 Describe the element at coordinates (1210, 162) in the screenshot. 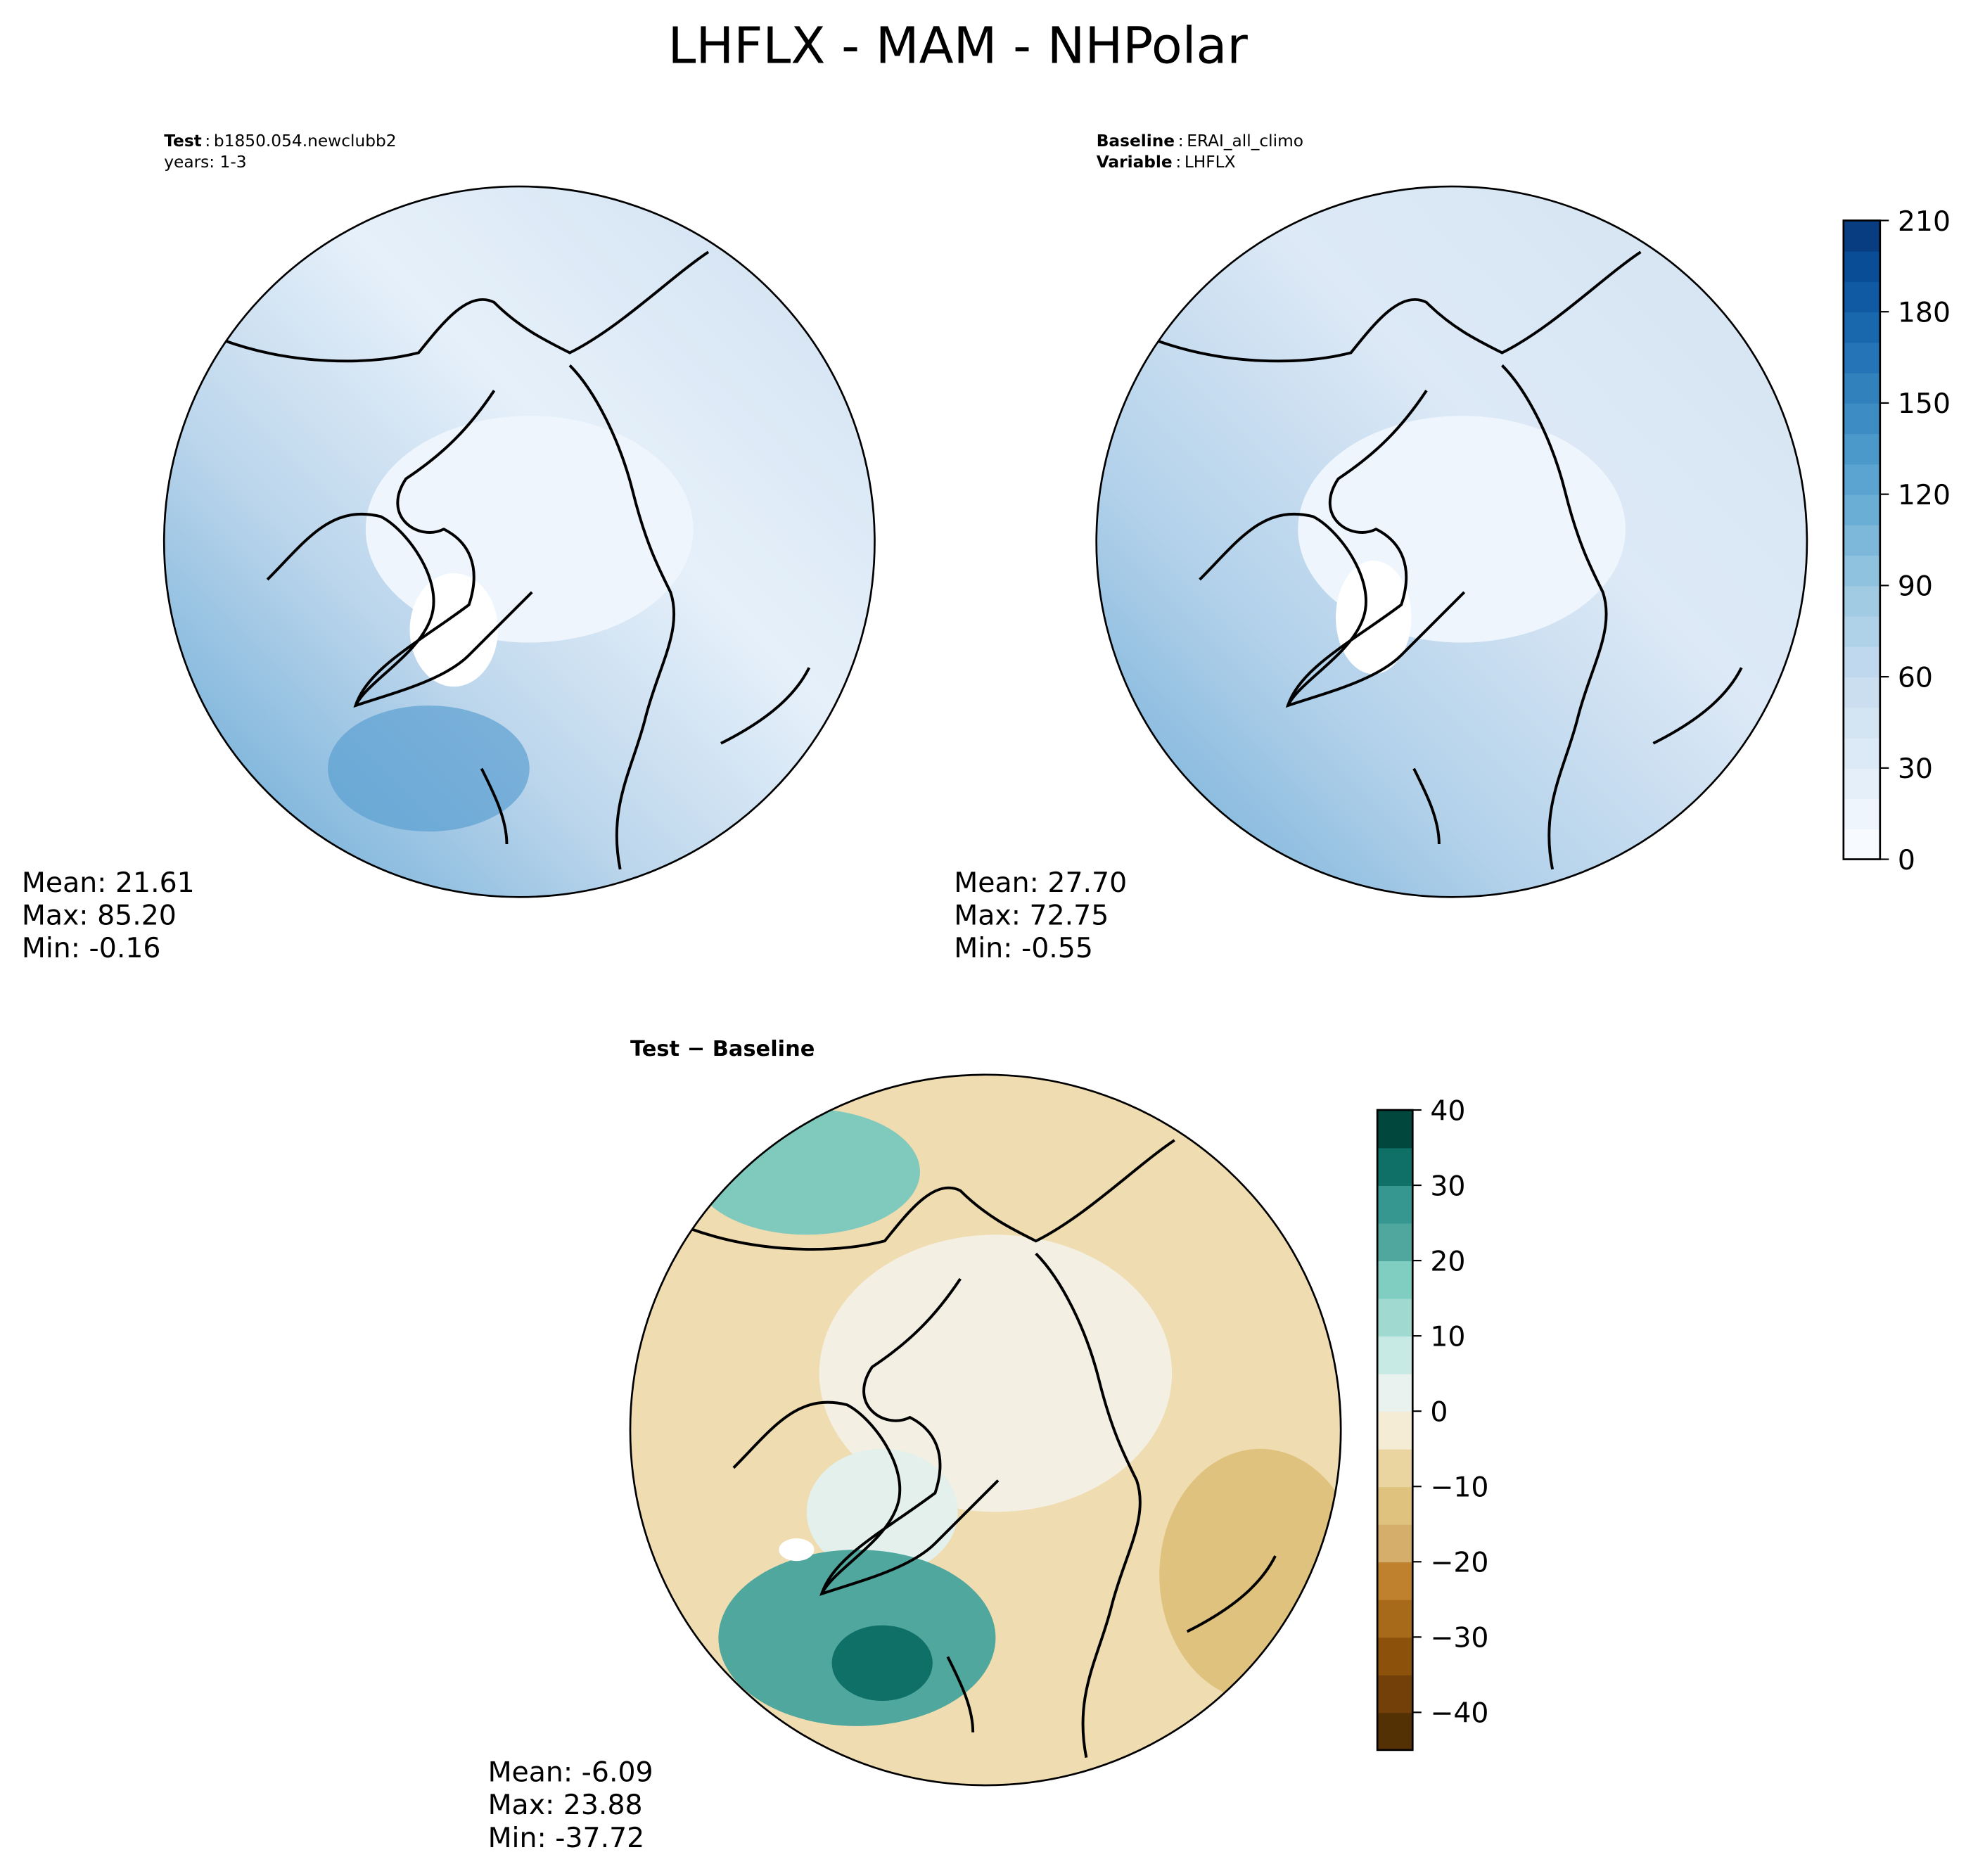

I see `header-value: LHFLX` at that location.